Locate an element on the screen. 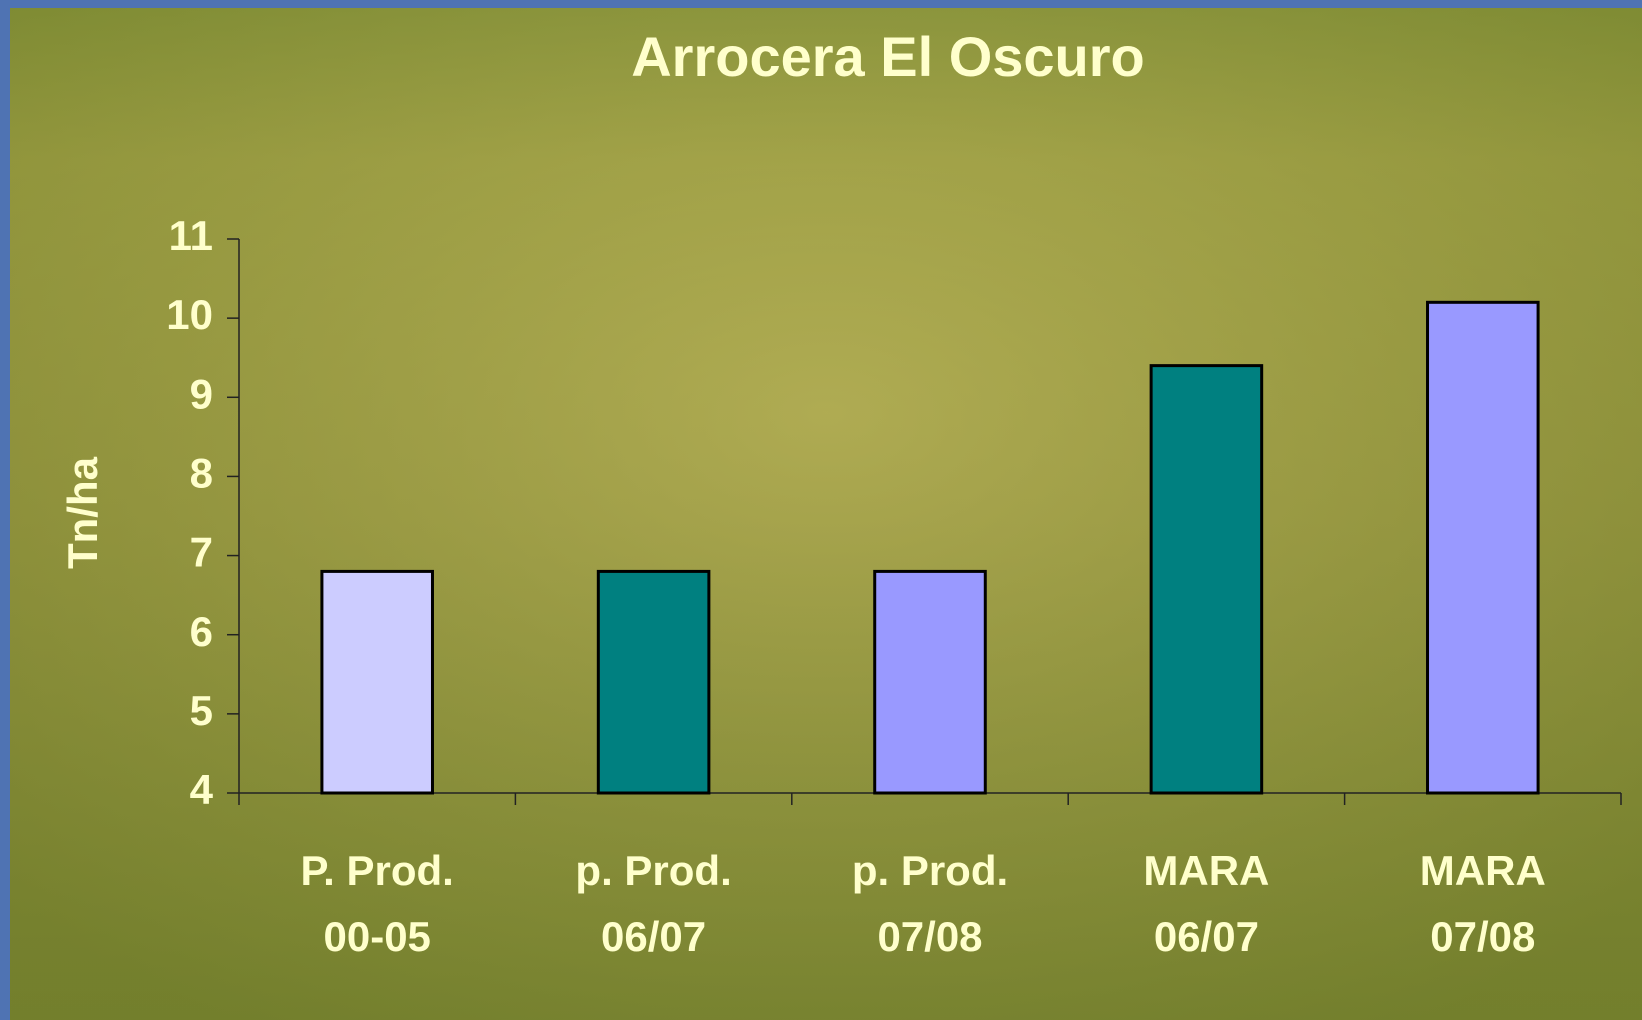 The height and width of the screenshot is (1020, 1642). y-axis-label: Tn/ha is located at coordinates (82, 512).